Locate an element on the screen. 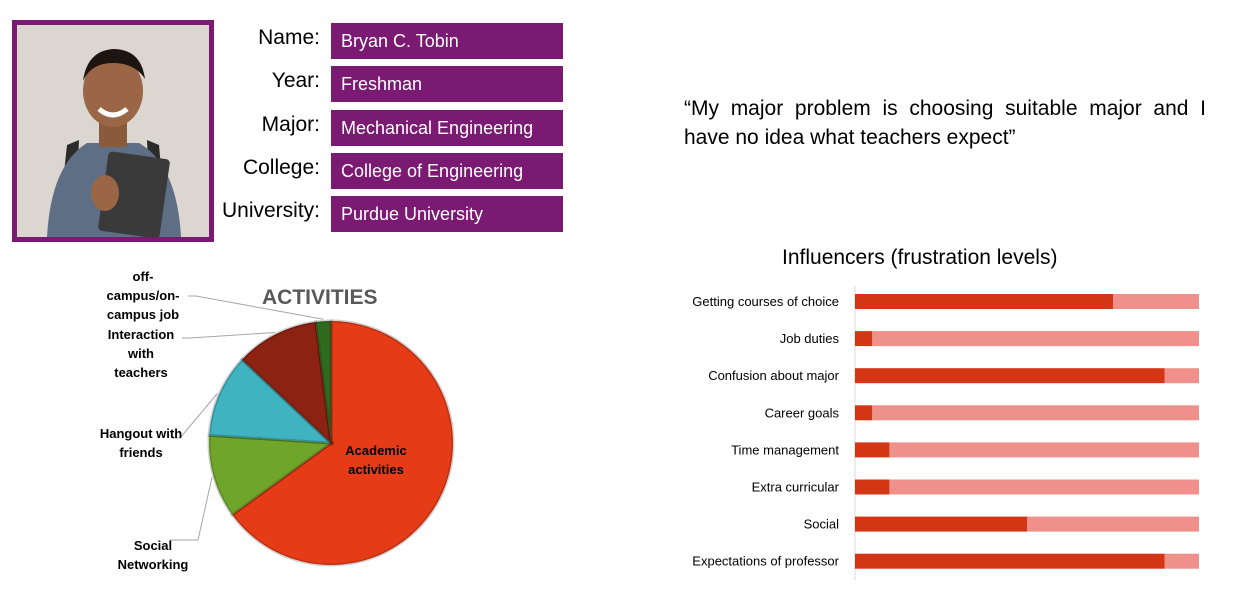 This screenshot has width=1241, height=596. pie-label-job: off-campus/on-campus job is located at coordinates (143, 295).